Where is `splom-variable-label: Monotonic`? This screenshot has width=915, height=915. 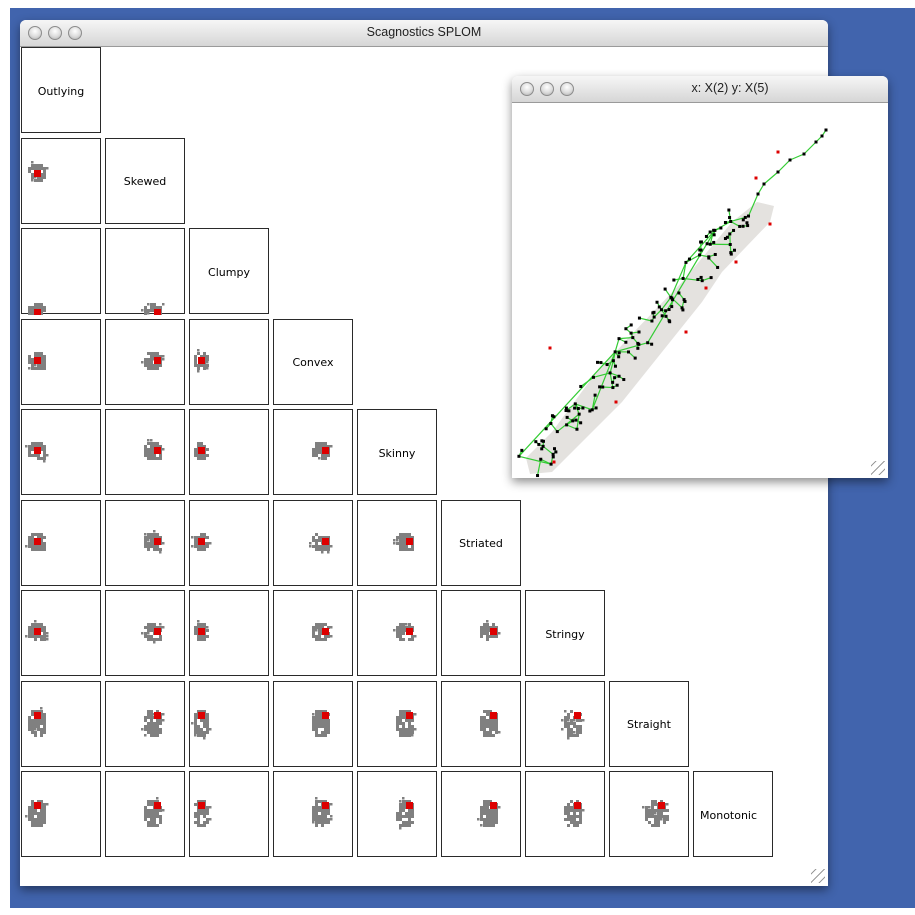
splom-variable-label: Monotonic is located at coordinates (729, 815).